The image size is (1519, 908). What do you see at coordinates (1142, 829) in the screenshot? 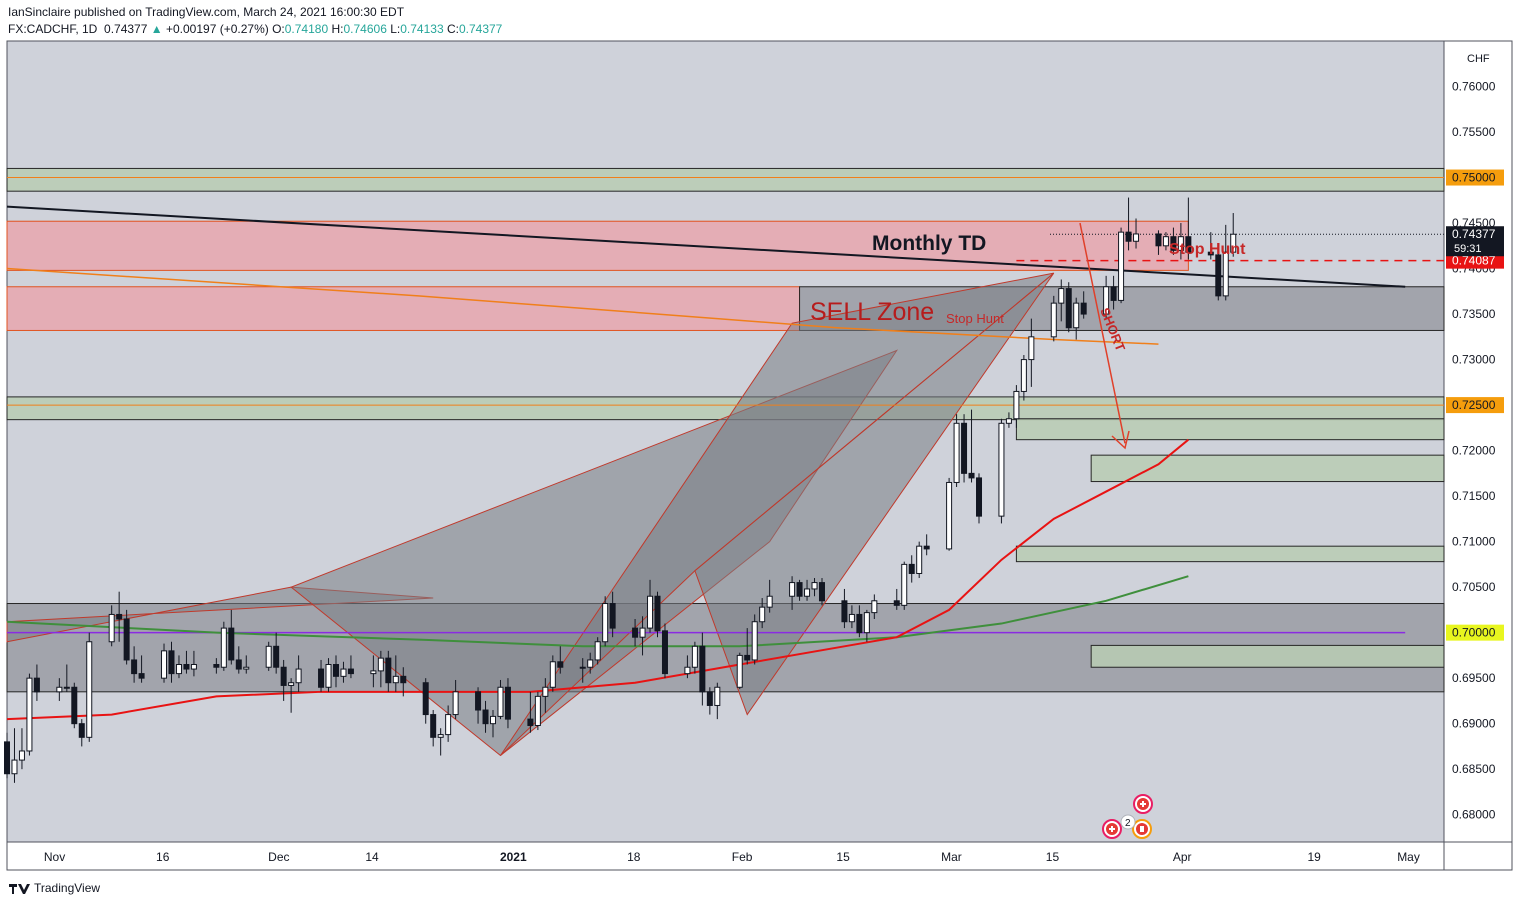
I see `event-canada-icon` at bounding box center [1142, 829].